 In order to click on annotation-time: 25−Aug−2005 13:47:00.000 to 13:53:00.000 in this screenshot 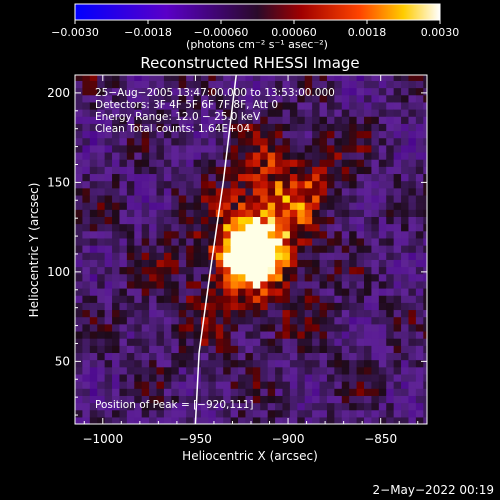, I will do `click(215, 93)`.